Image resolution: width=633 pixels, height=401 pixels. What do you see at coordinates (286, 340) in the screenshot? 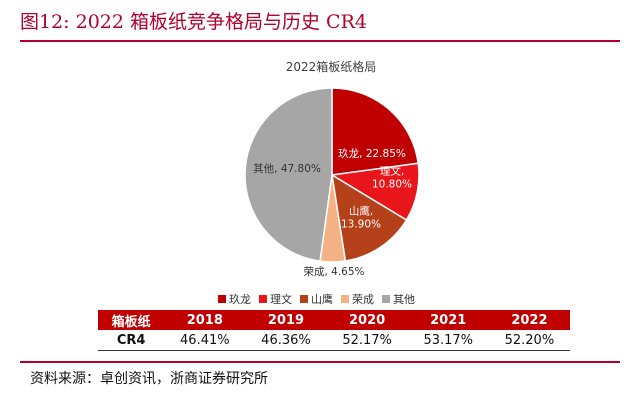
I see `table-cell: 46.36%` at bounding box center [286, 340].